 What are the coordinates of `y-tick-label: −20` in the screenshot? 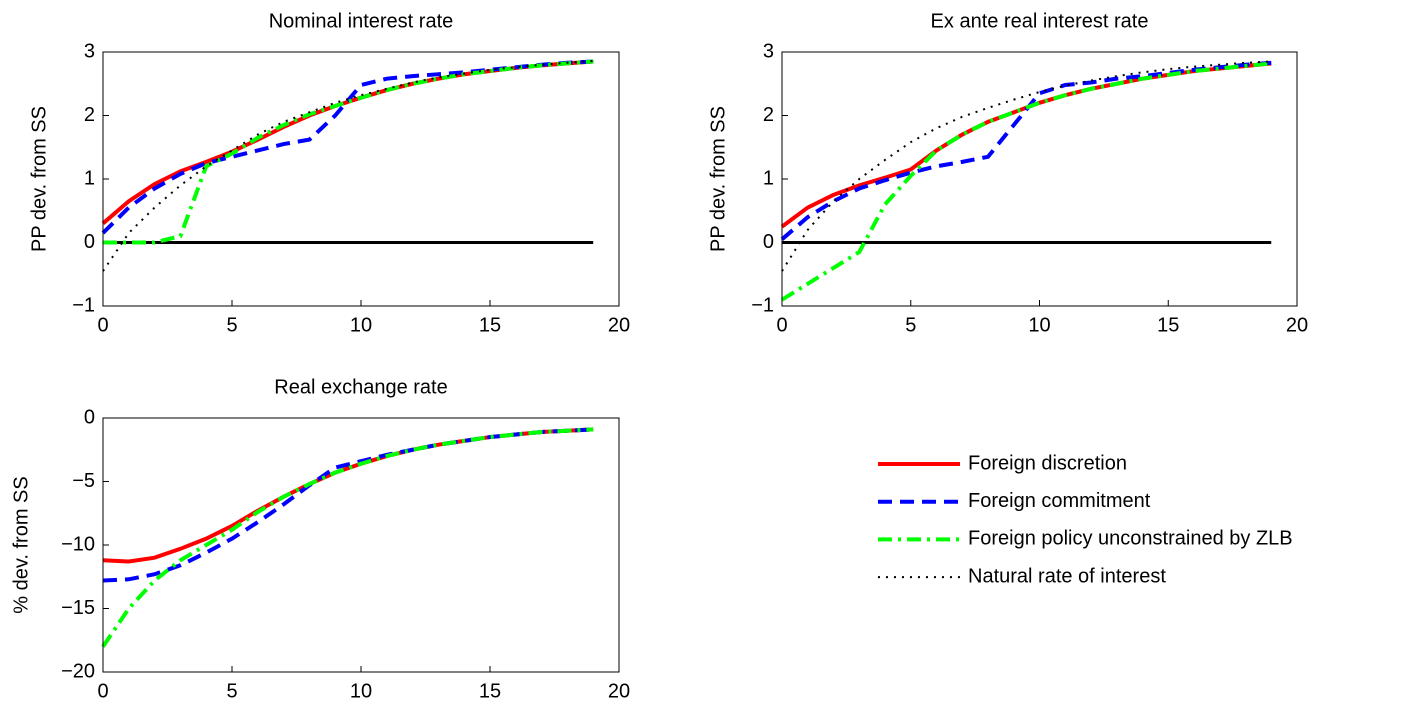 It's located at (78, 671).